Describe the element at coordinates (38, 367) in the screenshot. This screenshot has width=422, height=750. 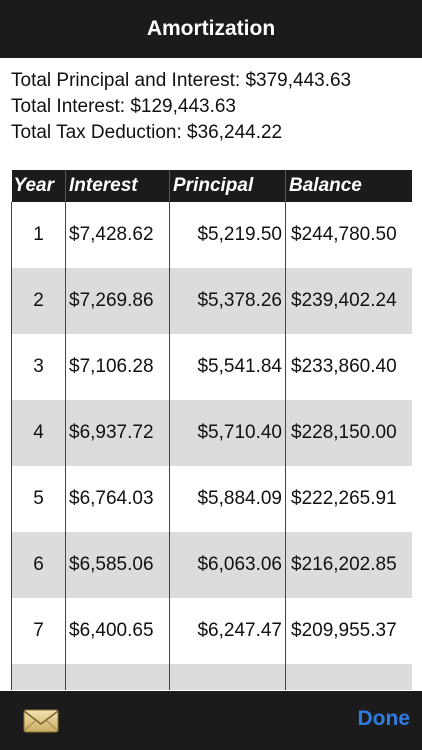
I see `cell-year: 3` at that location.